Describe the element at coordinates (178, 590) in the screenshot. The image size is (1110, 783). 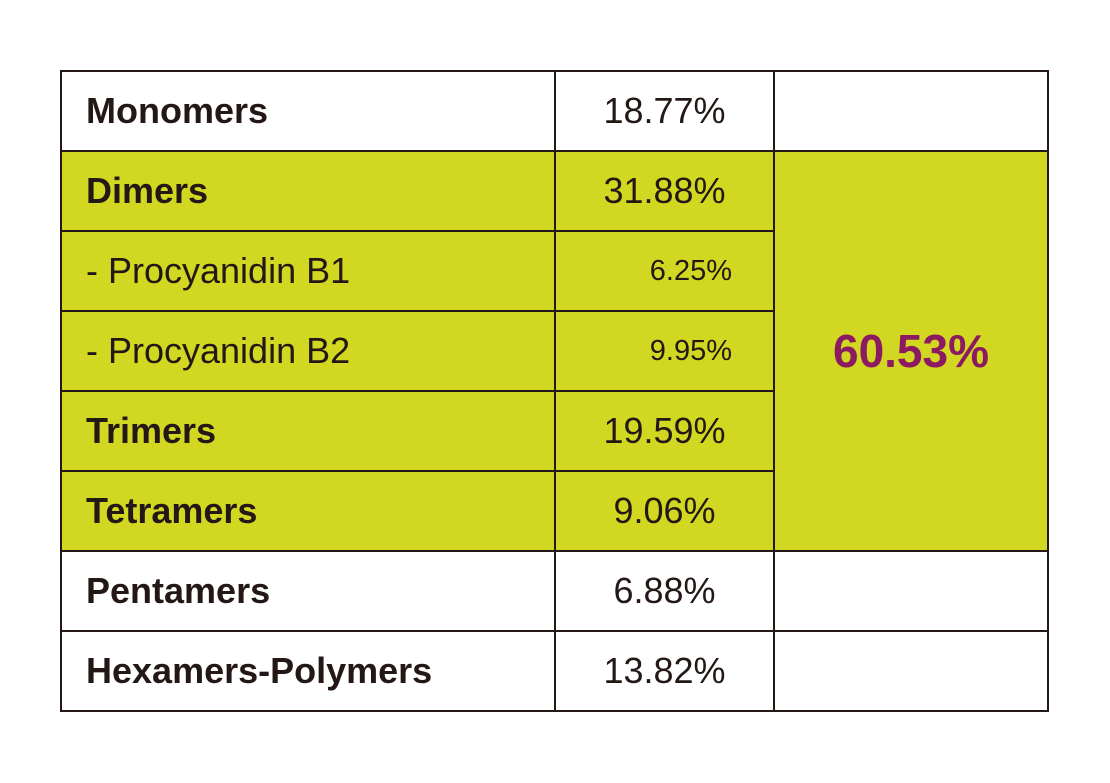
I see `row-label-pentamers: Pentamers` at that location.